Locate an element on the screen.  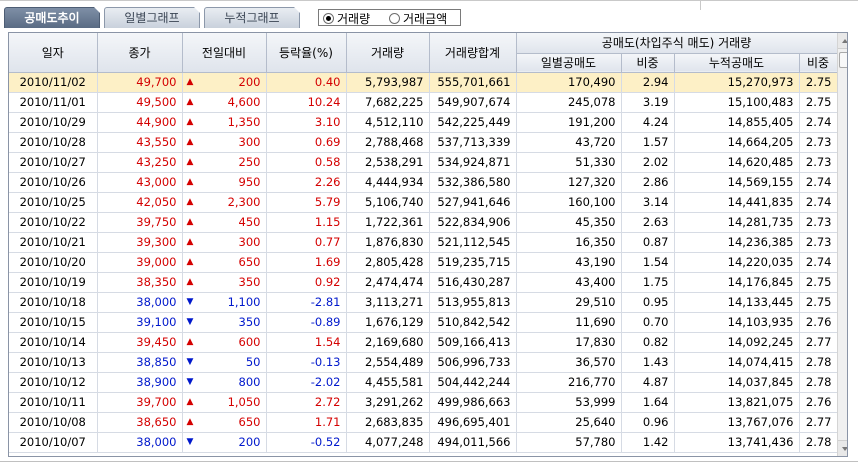
cell-date: 2010/10/18 is located at coordinates (53, 302).